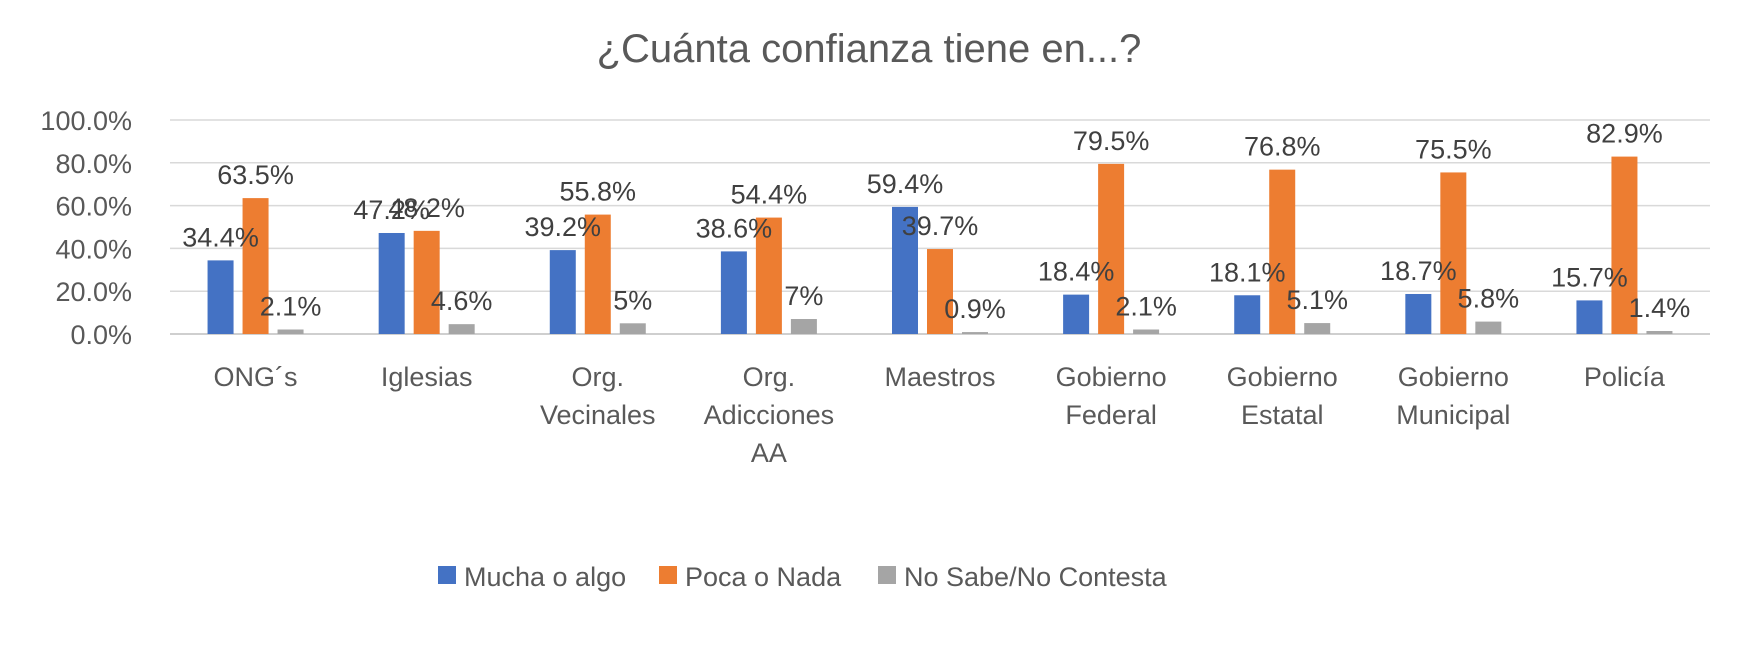  What do you see at coordinates (1111, 396) in the screenshot?
I see `category-label: Gobierno Federal` at bounding box center [1111, 396].